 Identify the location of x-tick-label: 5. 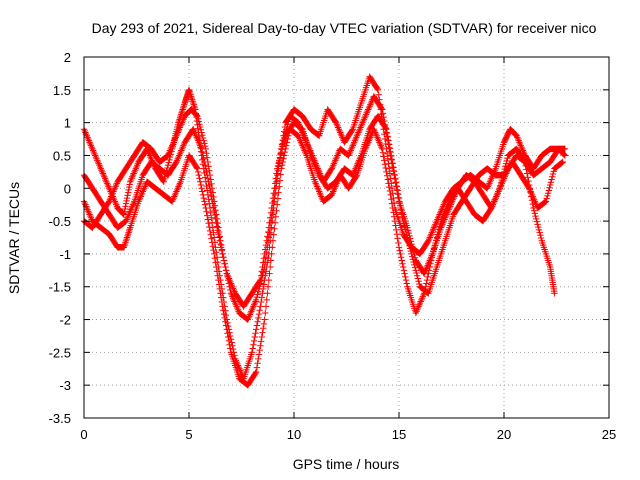
(188, 434).